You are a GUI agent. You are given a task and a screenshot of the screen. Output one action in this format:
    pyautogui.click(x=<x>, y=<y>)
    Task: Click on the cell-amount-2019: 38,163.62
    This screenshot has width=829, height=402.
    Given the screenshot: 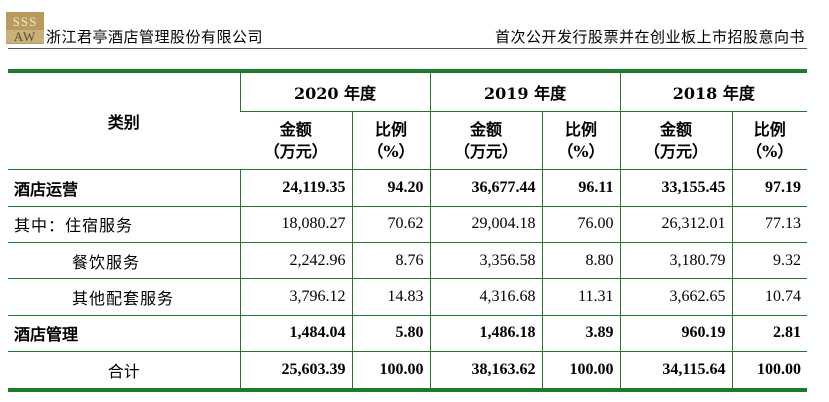 What is the action you would take?
    pyautogui.click(x=486, y=369)
    